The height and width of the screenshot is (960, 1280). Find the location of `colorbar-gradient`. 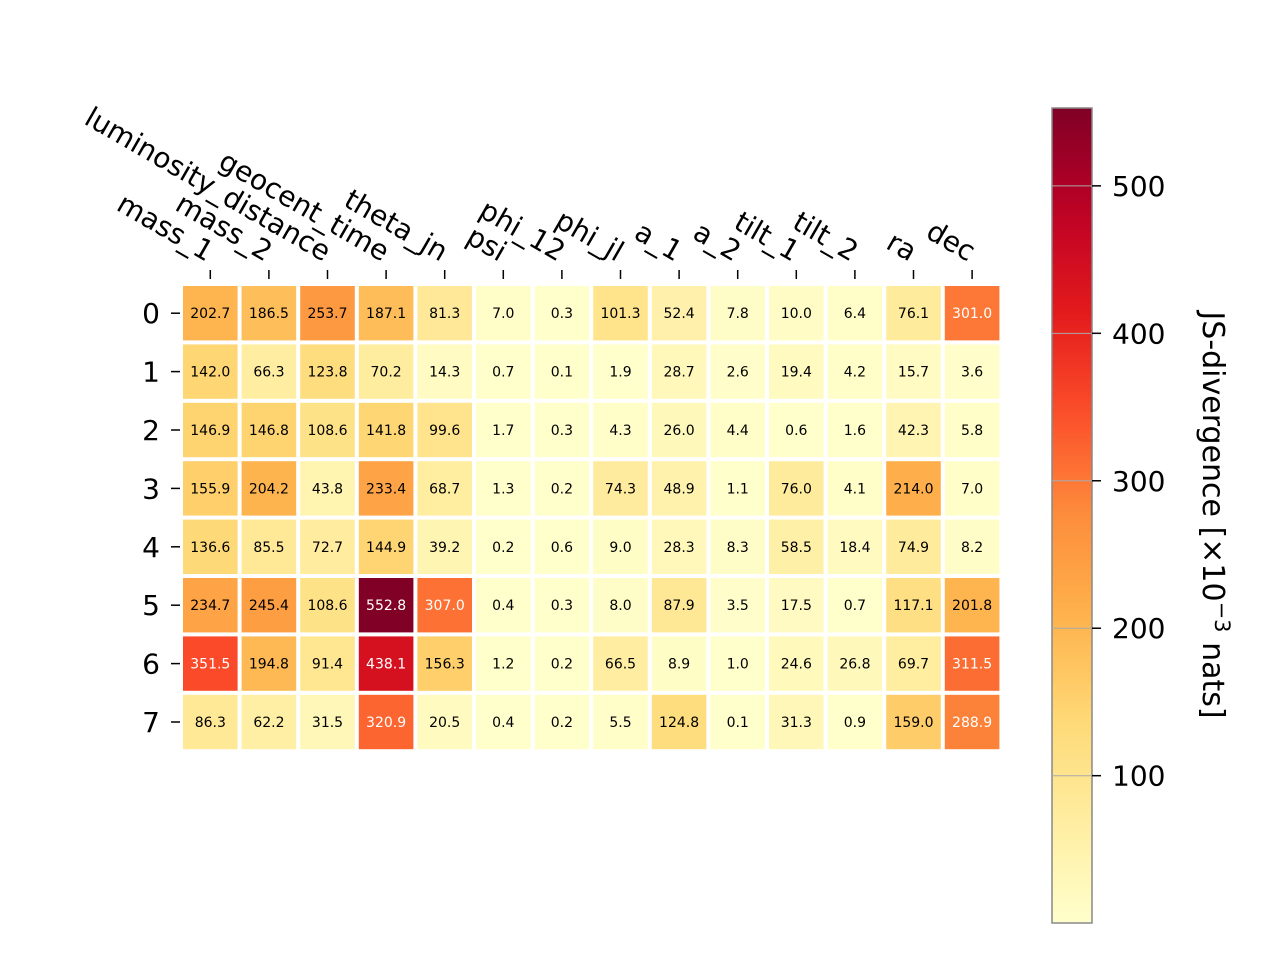

colorbar-gradient is located at coordinates (1072, 515).